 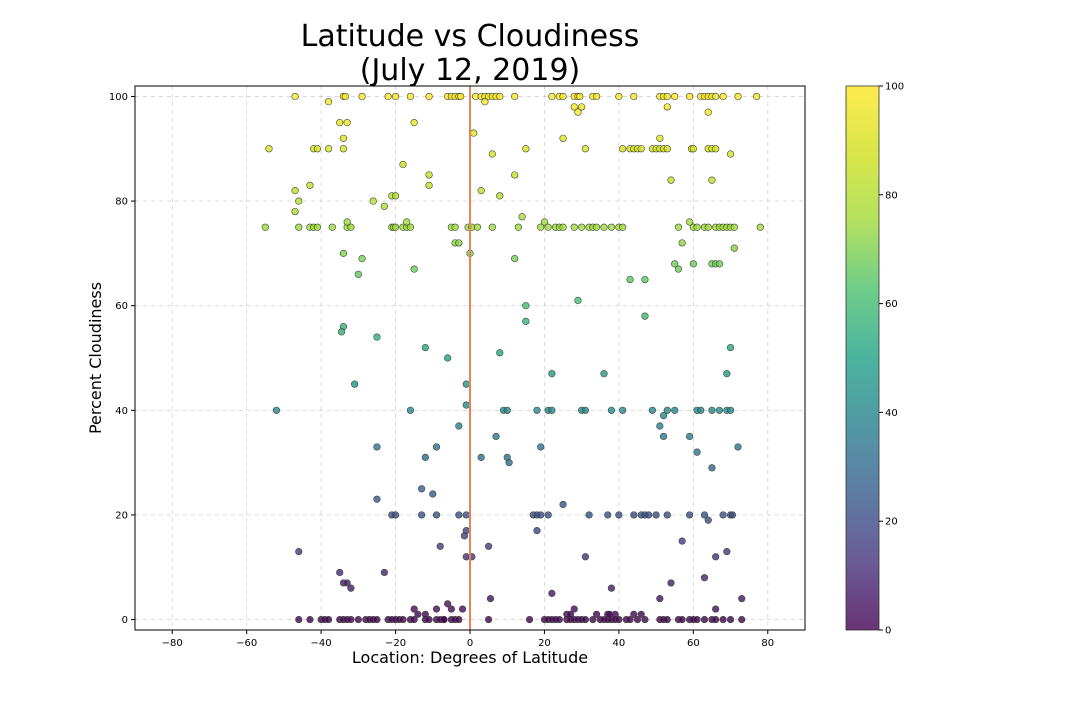 I want to click on y-tick-label: 100, so click(x=118, y=97).